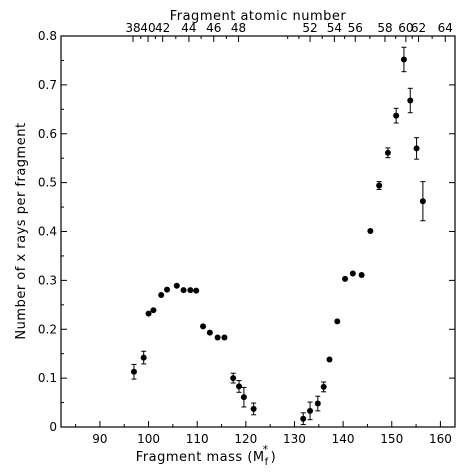 Image resolution: width=458 pixels, height=473 pixels. What do you see at coordinates (440, 439) in the screenshot?
I see `x-tick-label: 160` at bounding box center [440, 439].